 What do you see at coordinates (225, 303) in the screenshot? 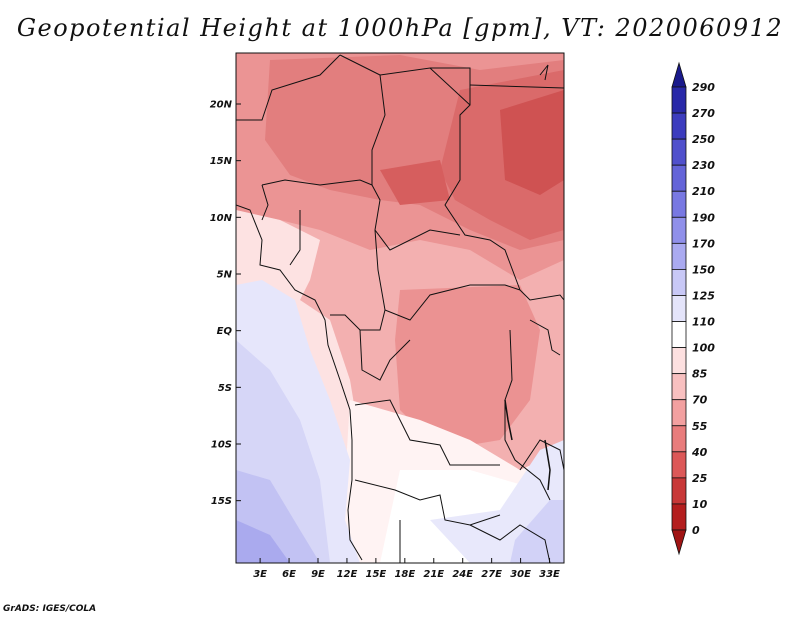
I see `y-axis: 20N 15N 10N 5N EQ 5S 10S 15S` at bounding box center [225, 303].